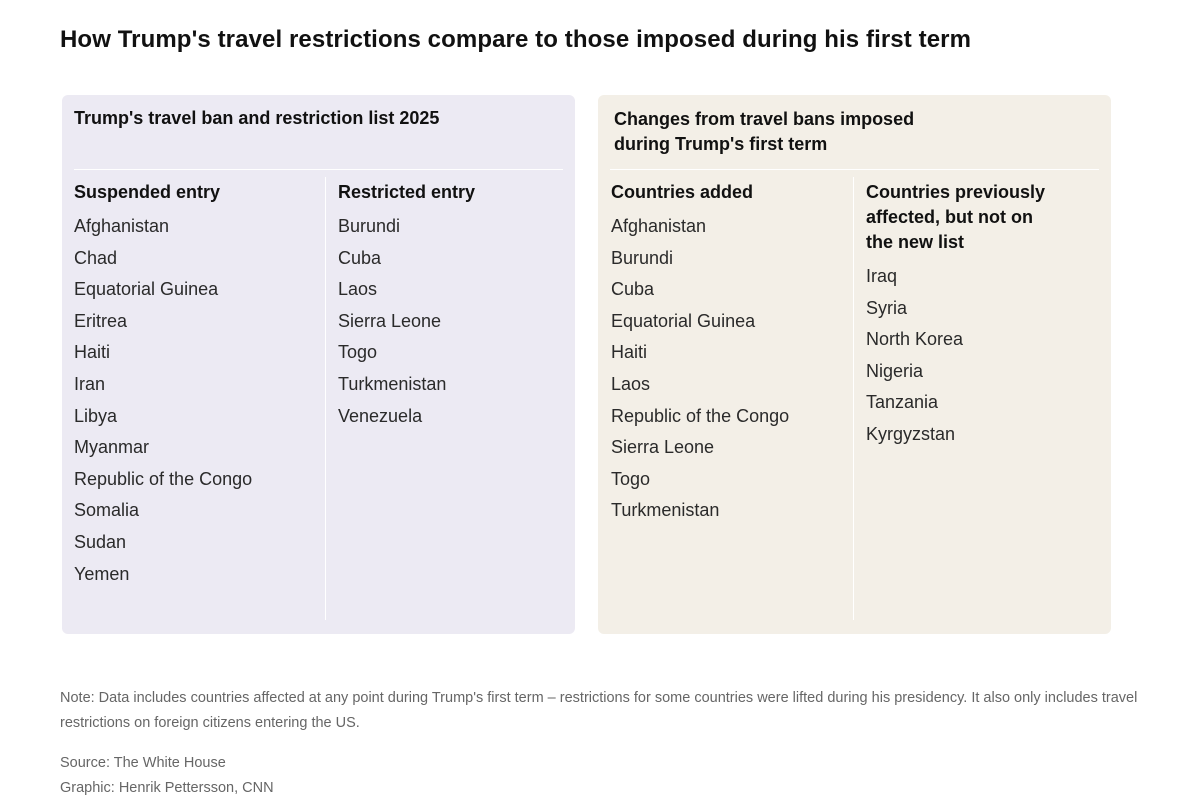 This screenshot has height=812, width=1200. I want to click on list-item: Libya, so click(96, 415).